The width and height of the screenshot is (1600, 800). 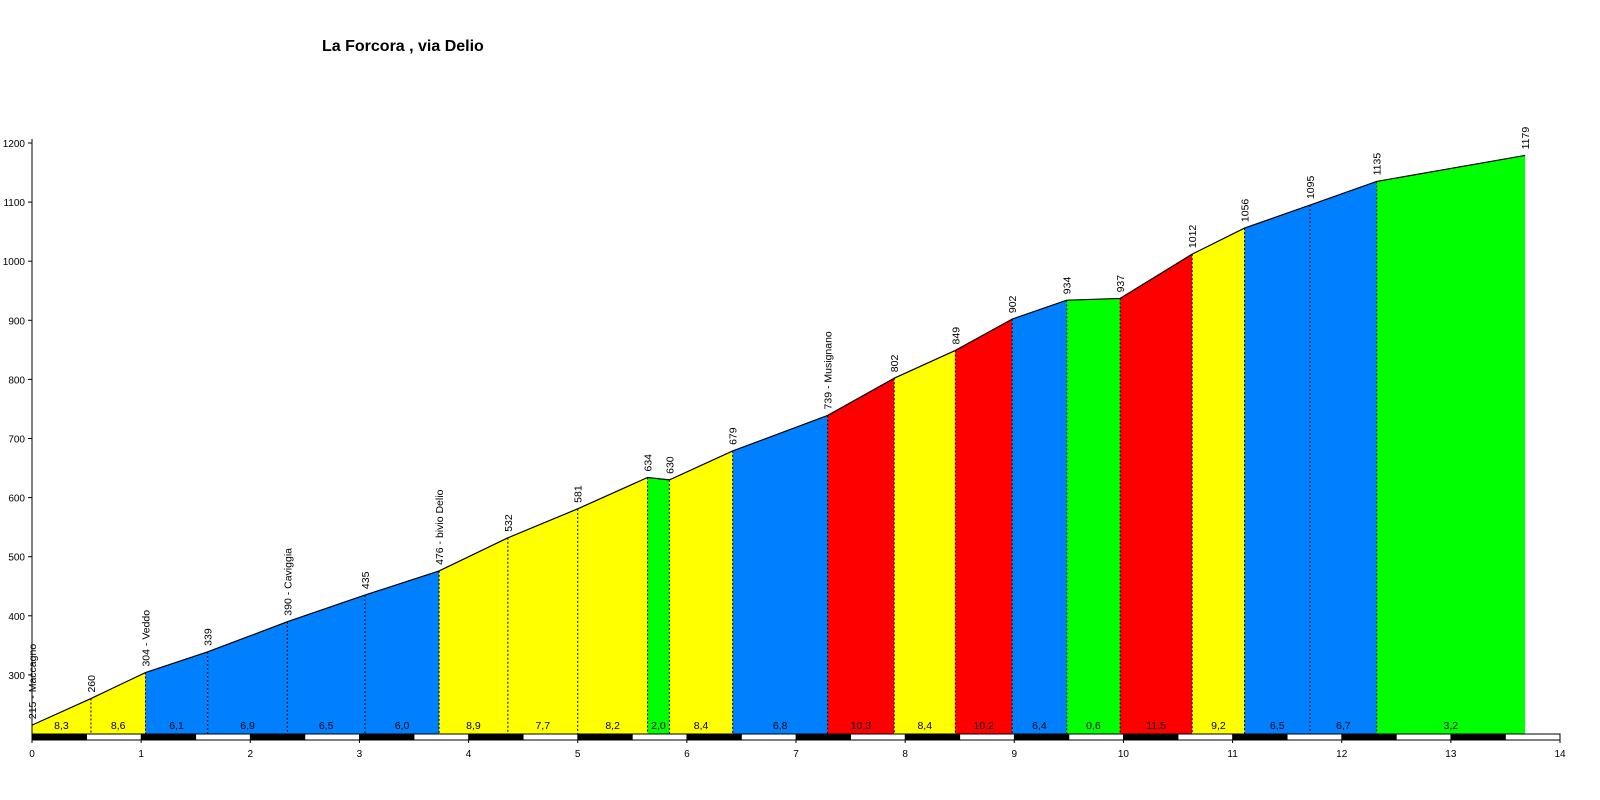 I want to click on elevation-label: 390 - Caviggia, so click(x=288, y=582).